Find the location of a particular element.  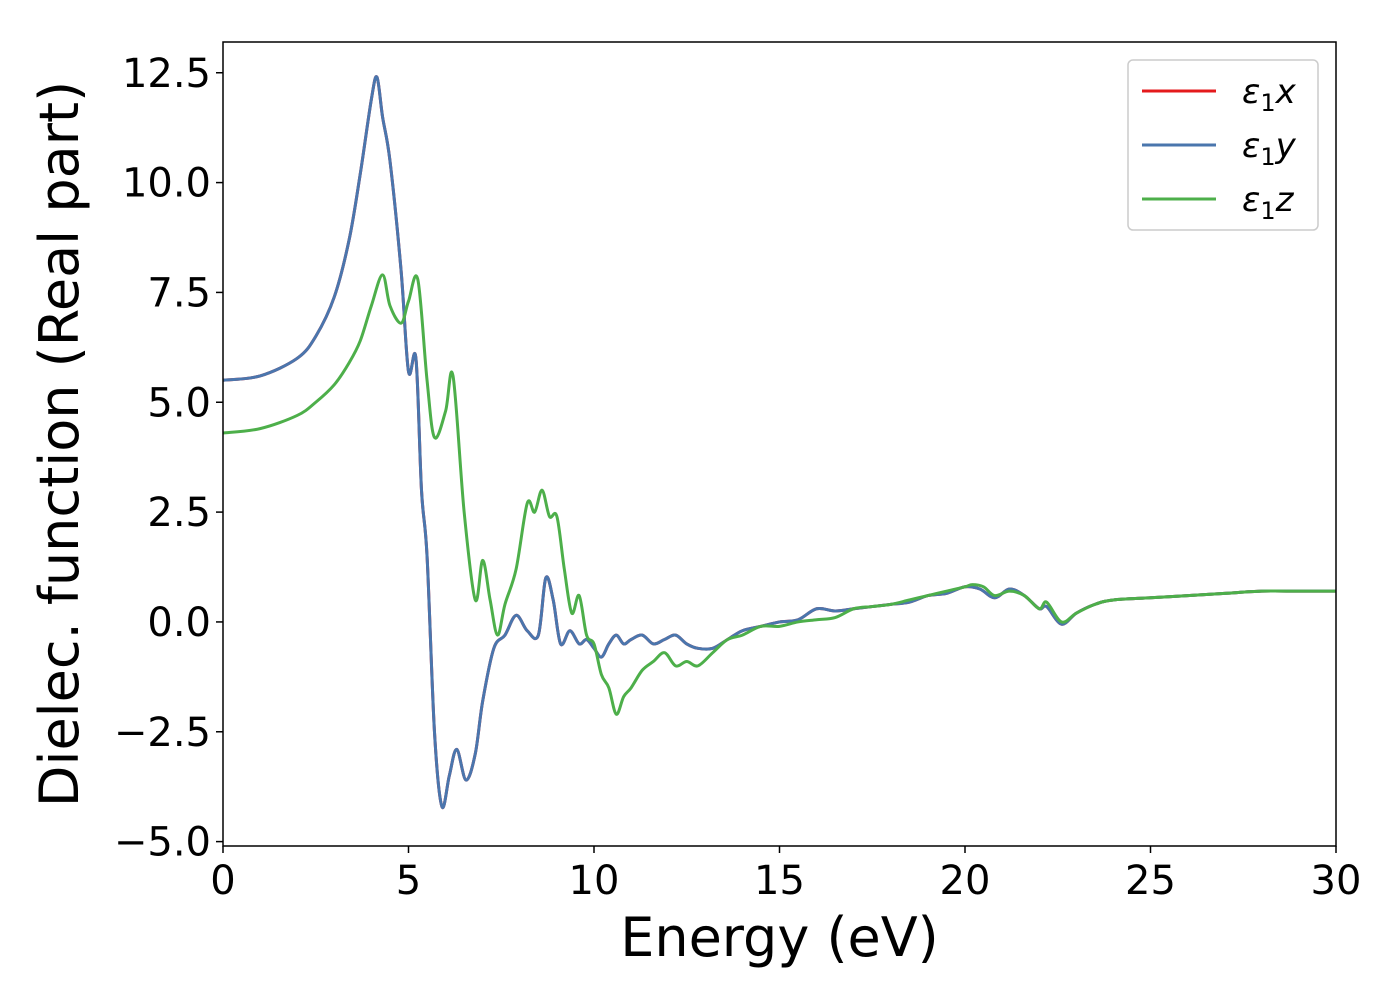

y-tick-label: 5.0 is located at coordinates (179, 403).